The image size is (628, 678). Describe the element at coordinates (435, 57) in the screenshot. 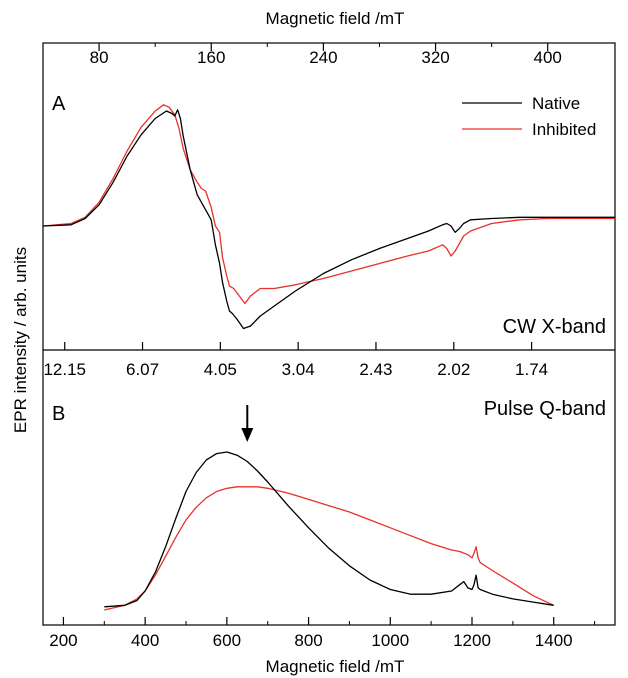

I see `top-axis-tick-label: 320` at that location.